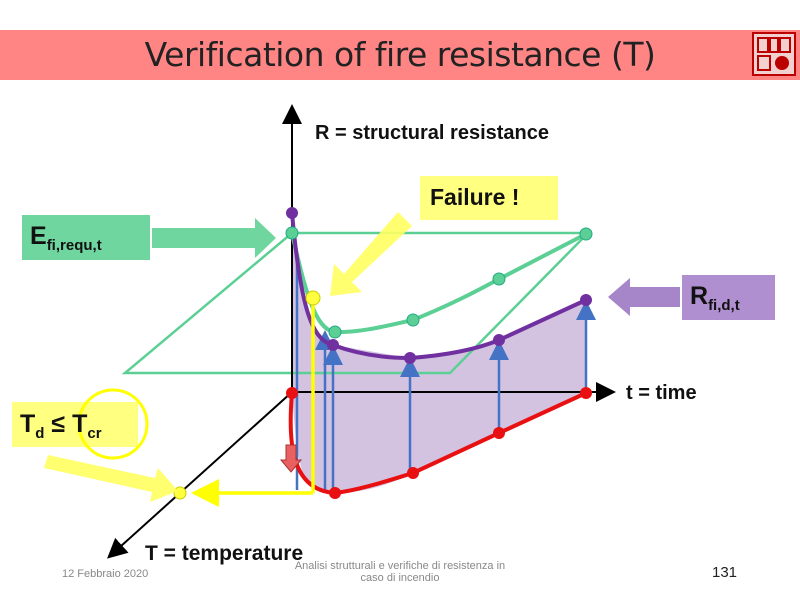 This screenshot has width=800, height=600. What do you see at coordinates (661, 393) in the screenshot?
I see `time-axis-label: t = time` at bounding box center [661, 393].